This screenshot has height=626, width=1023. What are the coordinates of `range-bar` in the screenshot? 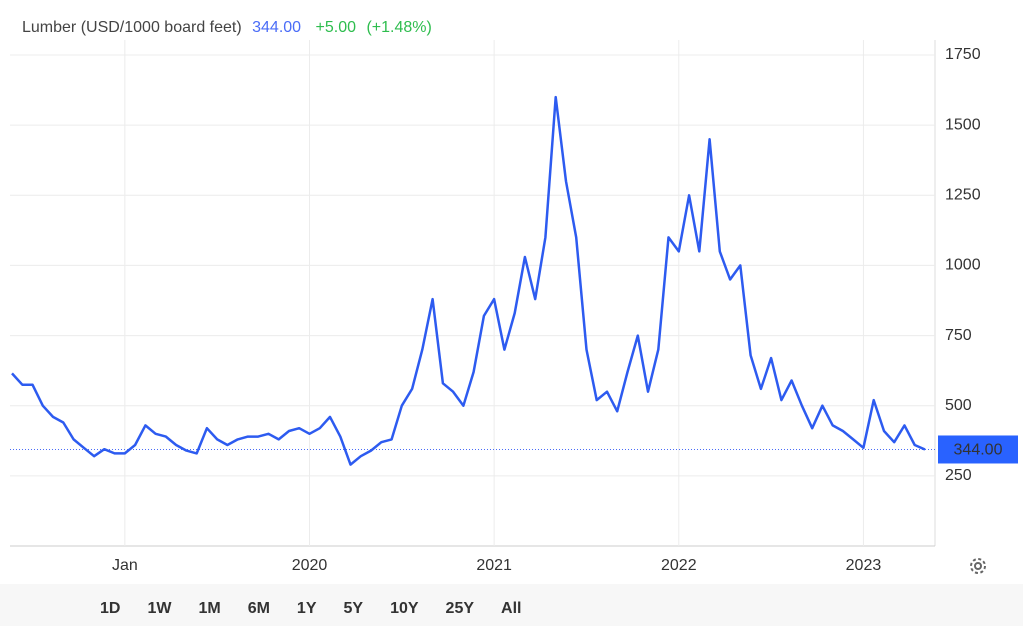 It's located at (511, 605).